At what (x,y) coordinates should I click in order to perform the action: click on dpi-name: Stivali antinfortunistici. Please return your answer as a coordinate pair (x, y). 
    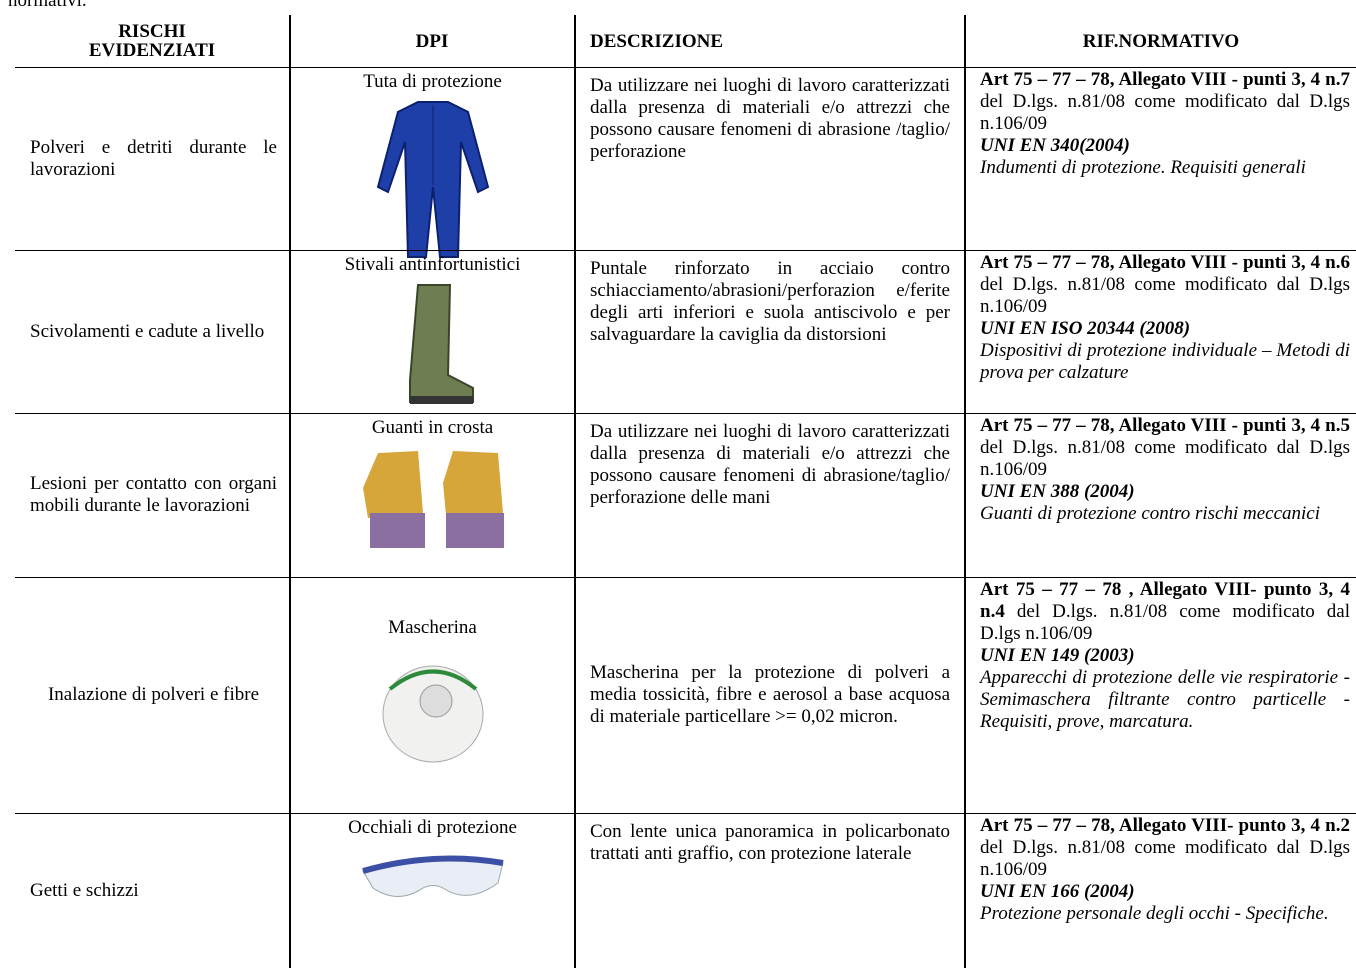
    Looking at the image, I should click on (432, 264).